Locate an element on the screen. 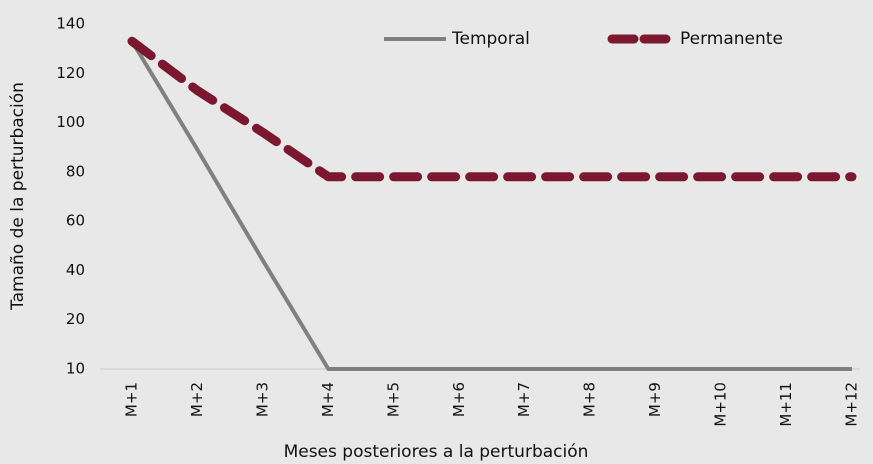  y-tick-label: 100 is located at coordinates (70, 122).